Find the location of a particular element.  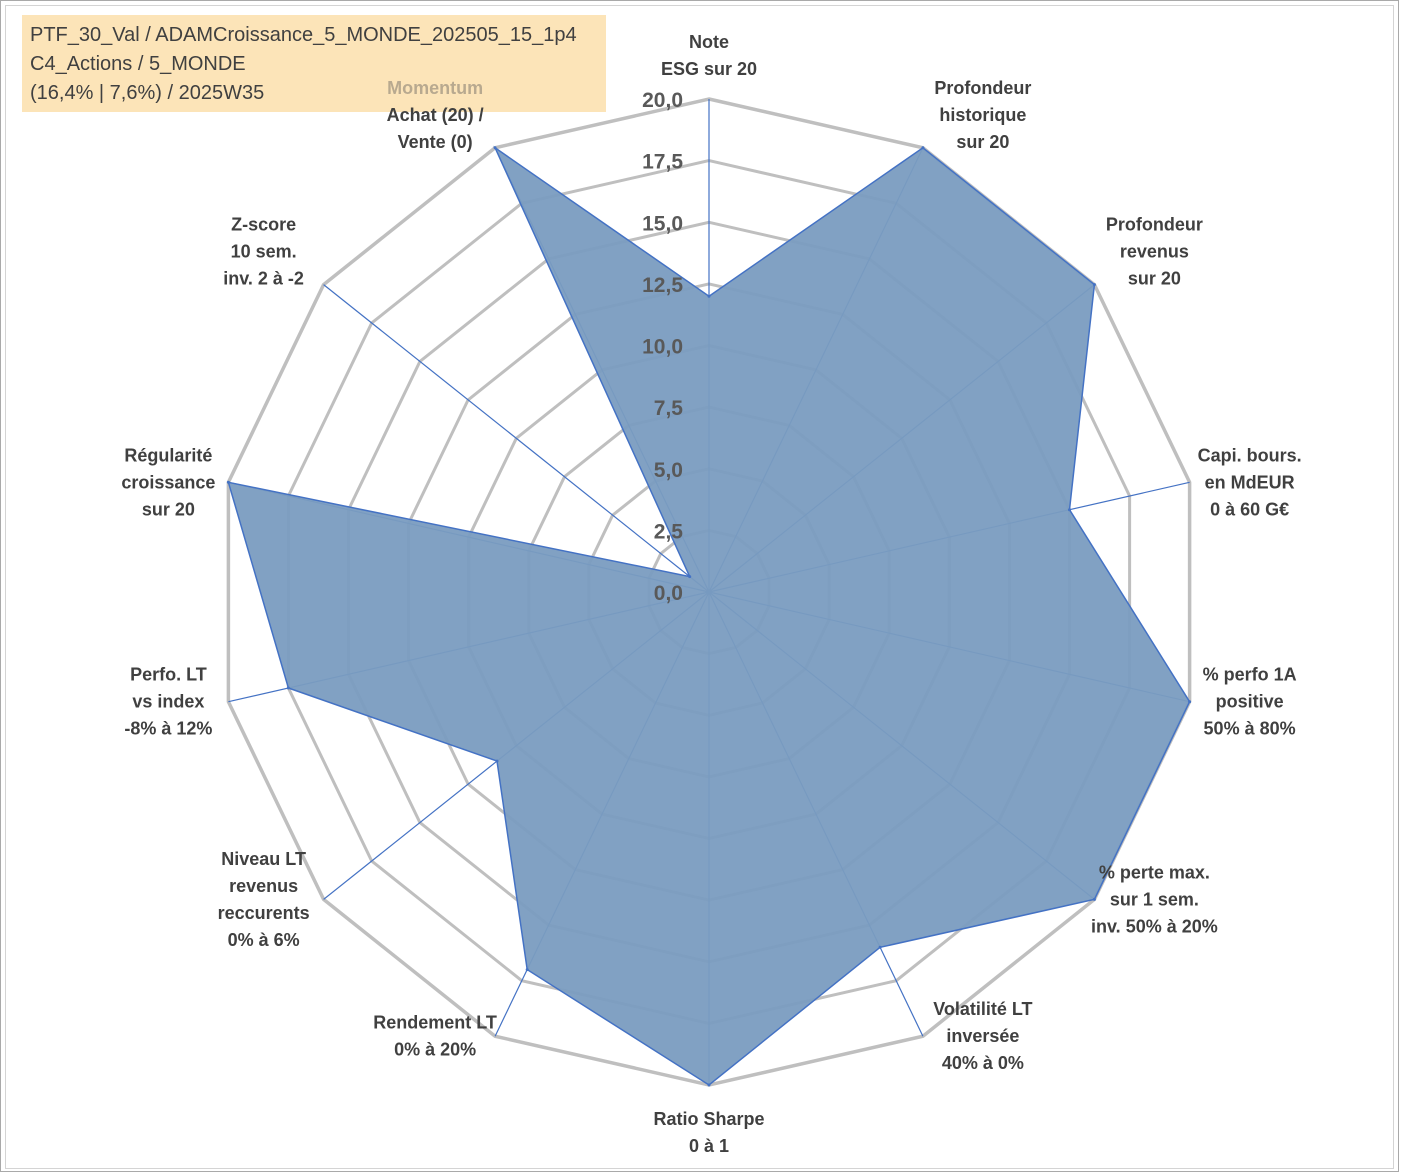

axis-label-0: Note ESG sur 20 is located at coordinates (709, 55).